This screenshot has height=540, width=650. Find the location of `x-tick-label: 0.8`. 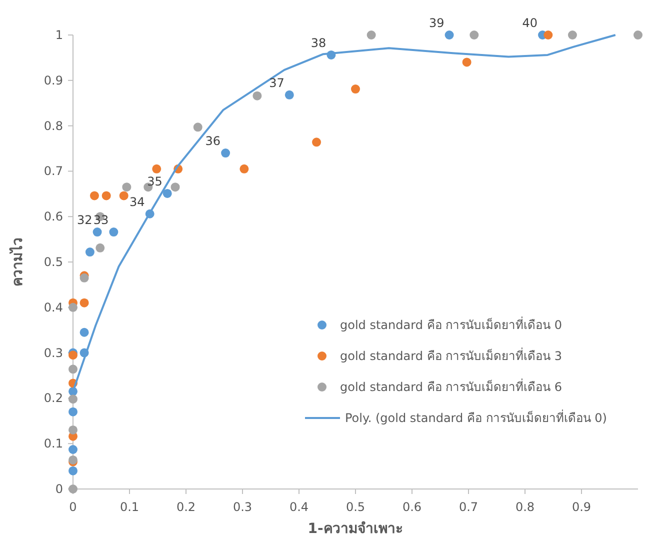

x-tick-label: 0.8 is located at coordinates (525, 507).